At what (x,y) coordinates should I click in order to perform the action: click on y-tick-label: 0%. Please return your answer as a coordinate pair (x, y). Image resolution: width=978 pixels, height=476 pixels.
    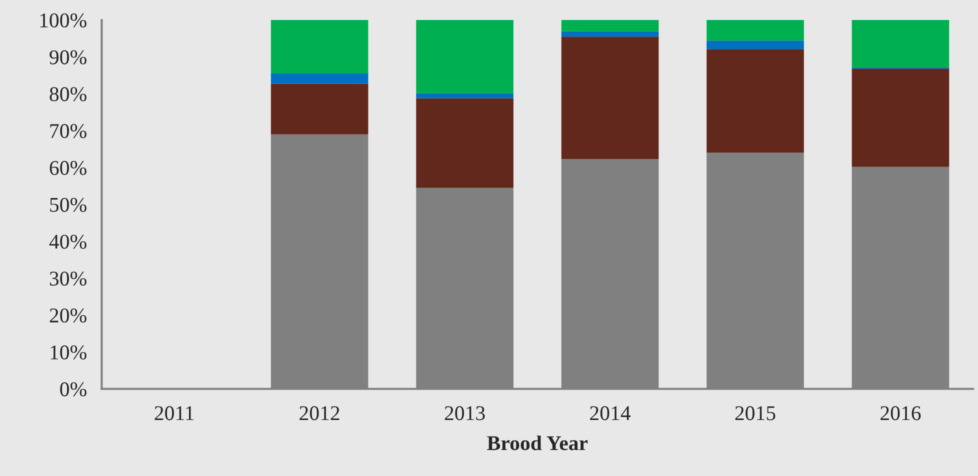
    Looking at the image, I should click on (73, 389).